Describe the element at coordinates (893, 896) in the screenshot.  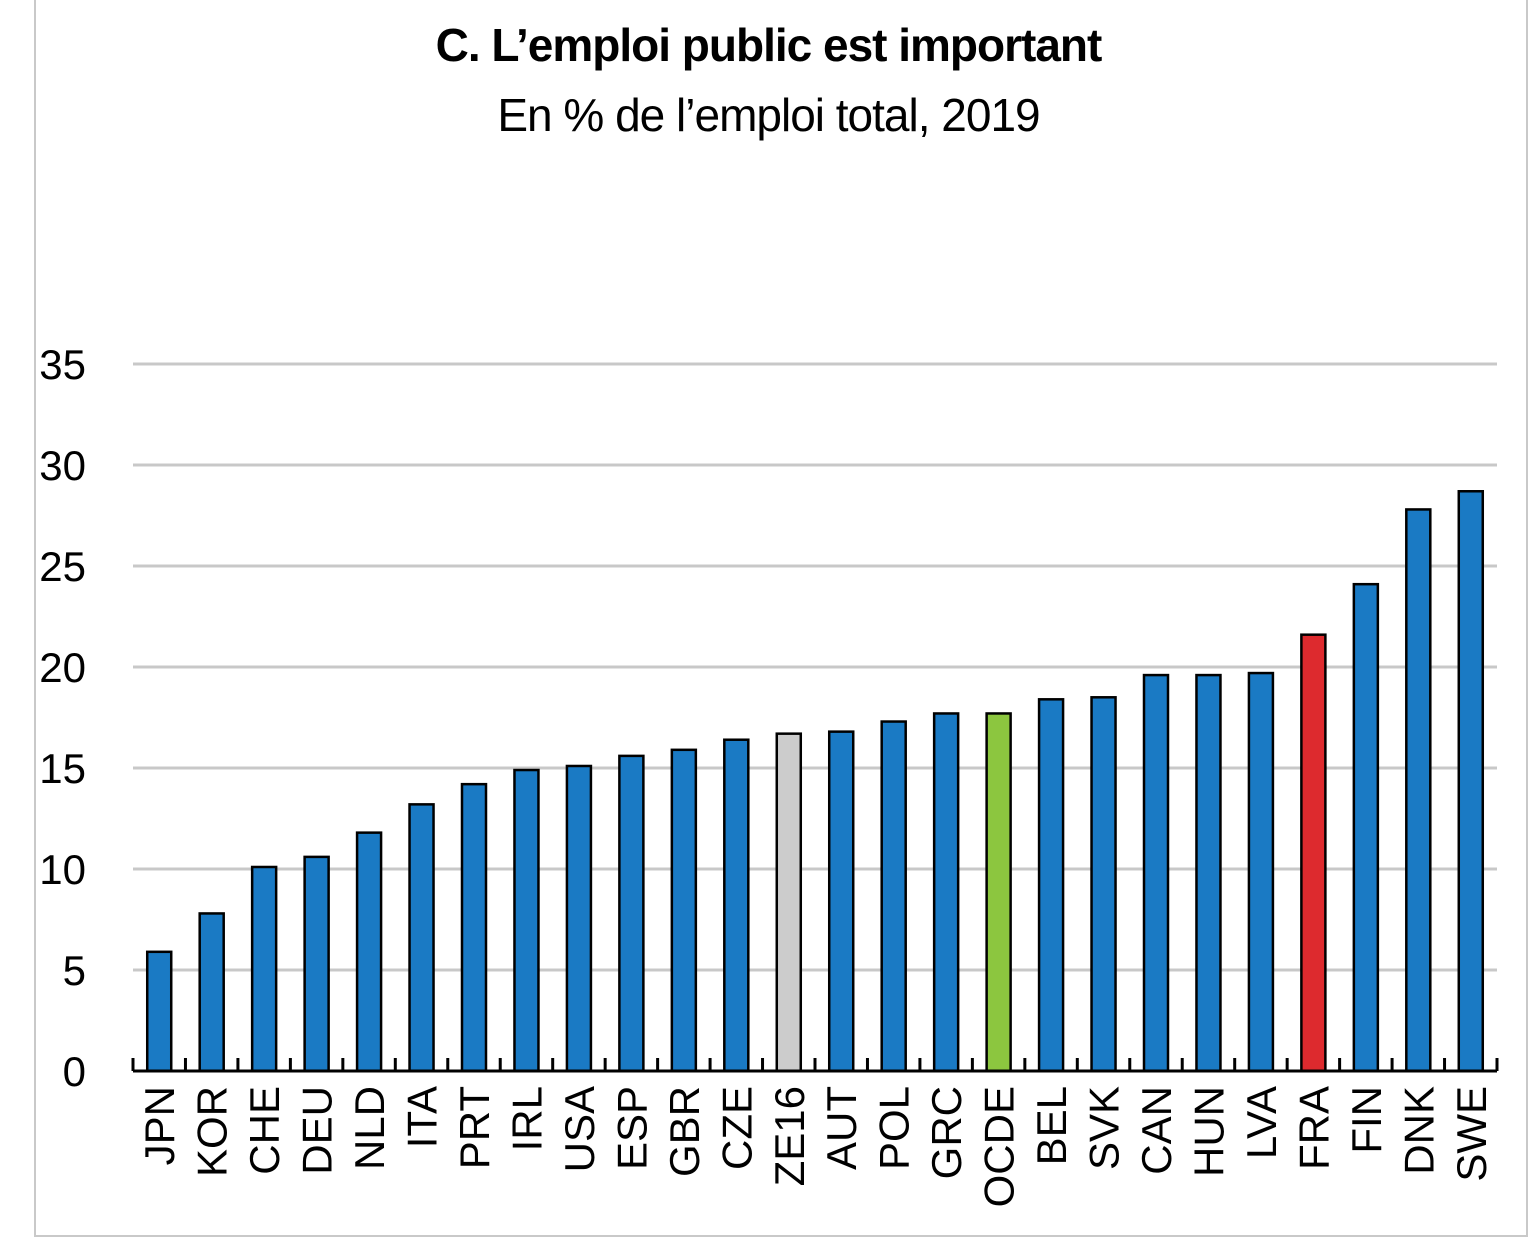
I see `bar-pol` at that location.